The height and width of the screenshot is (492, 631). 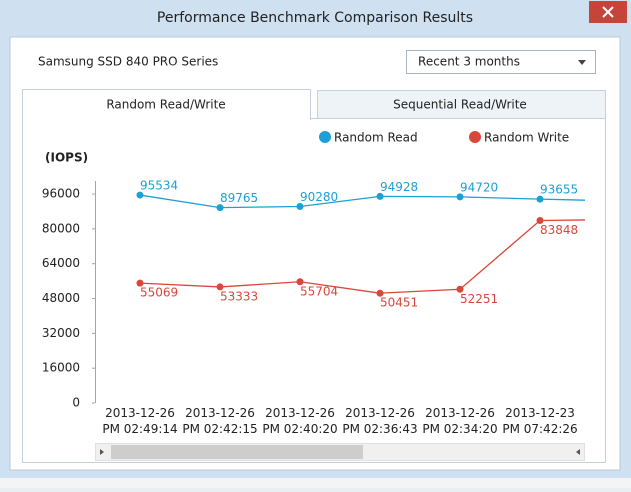 I want to click on y-axis-label: (IOPS), so click(x=66, y=158).